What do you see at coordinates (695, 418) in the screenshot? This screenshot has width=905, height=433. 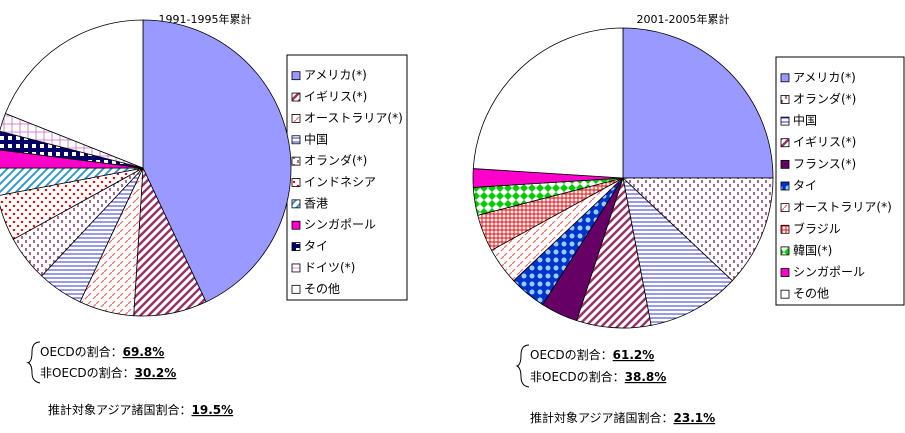 I see `annotation-value: 23.1%` at bounding box center [695, 418].